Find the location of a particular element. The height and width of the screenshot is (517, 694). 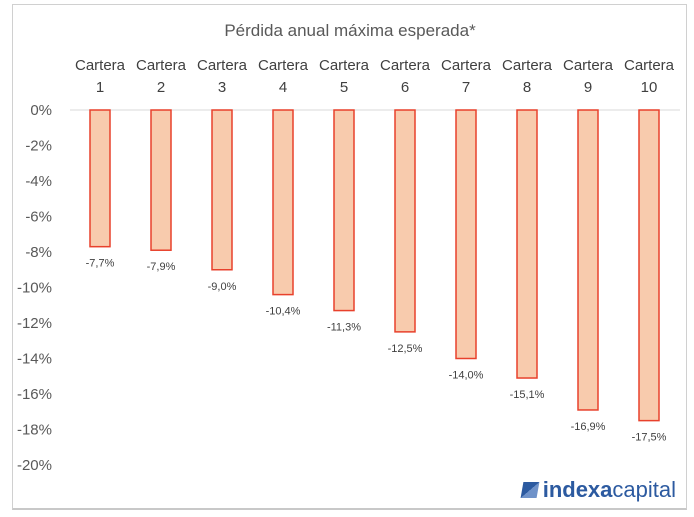

category-label: 8 is located at coordinates (527, 87).